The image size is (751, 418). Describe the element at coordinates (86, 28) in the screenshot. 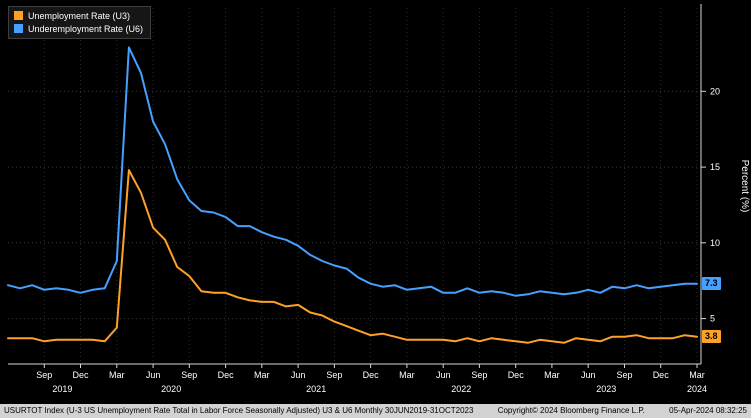

I see `legend-label-u6: Underemployment Rate (U6)` at that location.